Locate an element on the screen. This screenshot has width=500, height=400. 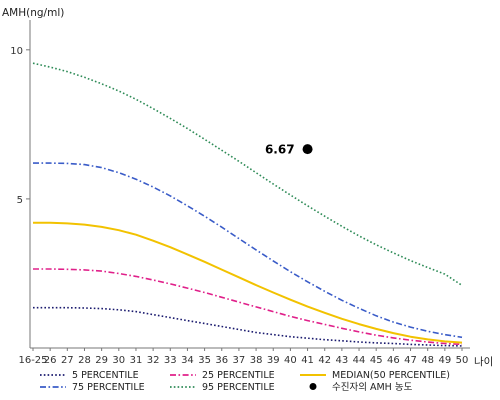
x-tick-label: 41 is located at coordinates (307, 360).